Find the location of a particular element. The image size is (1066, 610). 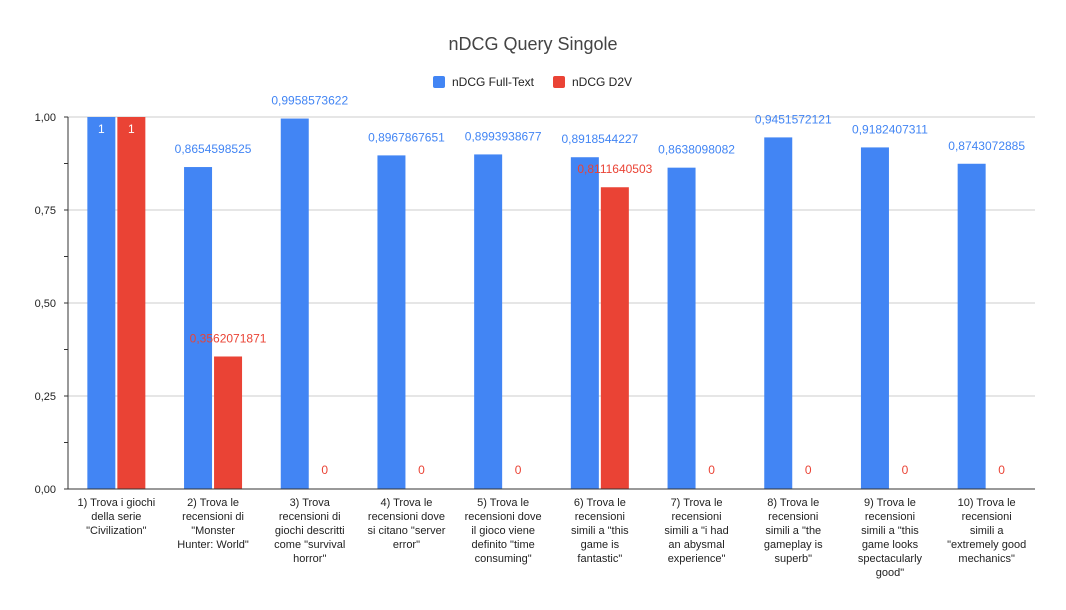

x-category-line: mechanics" is located at coordinates (986, 559).